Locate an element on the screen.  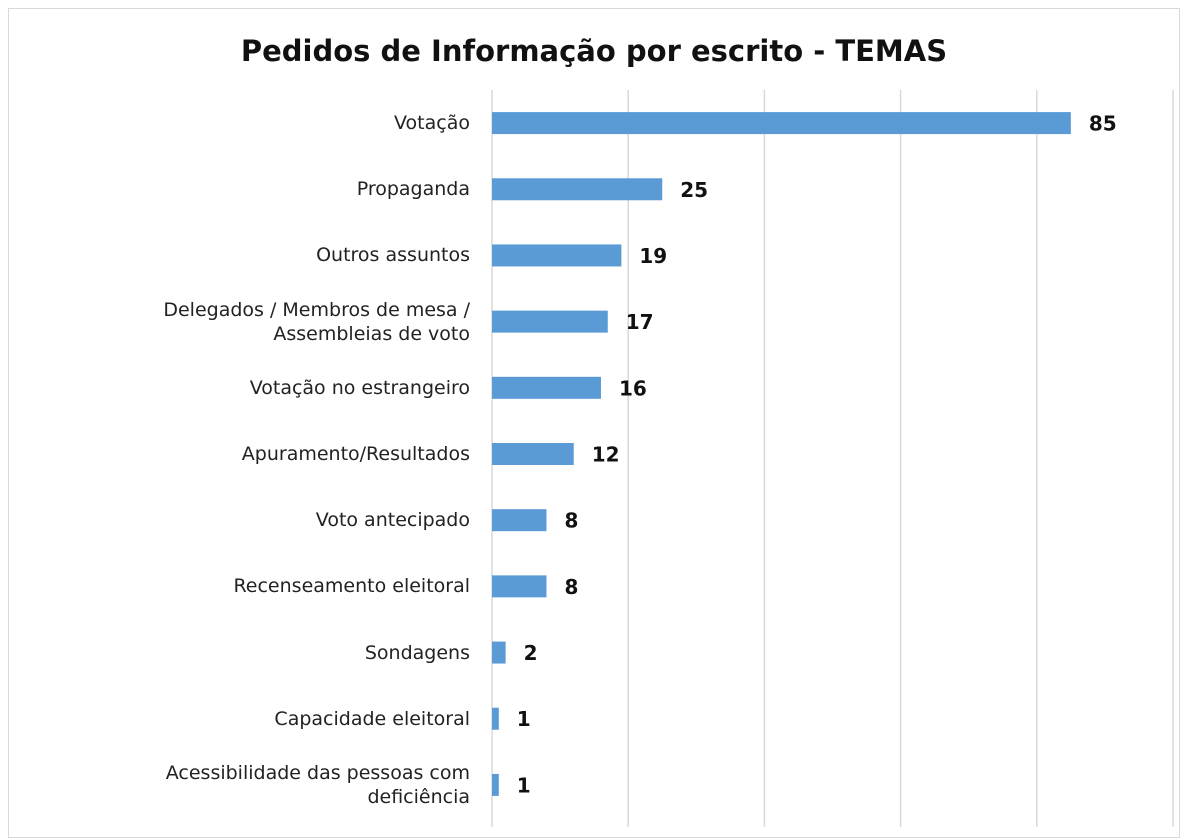
y-tick-label: Propaganda is located at coordinates (413, 189).